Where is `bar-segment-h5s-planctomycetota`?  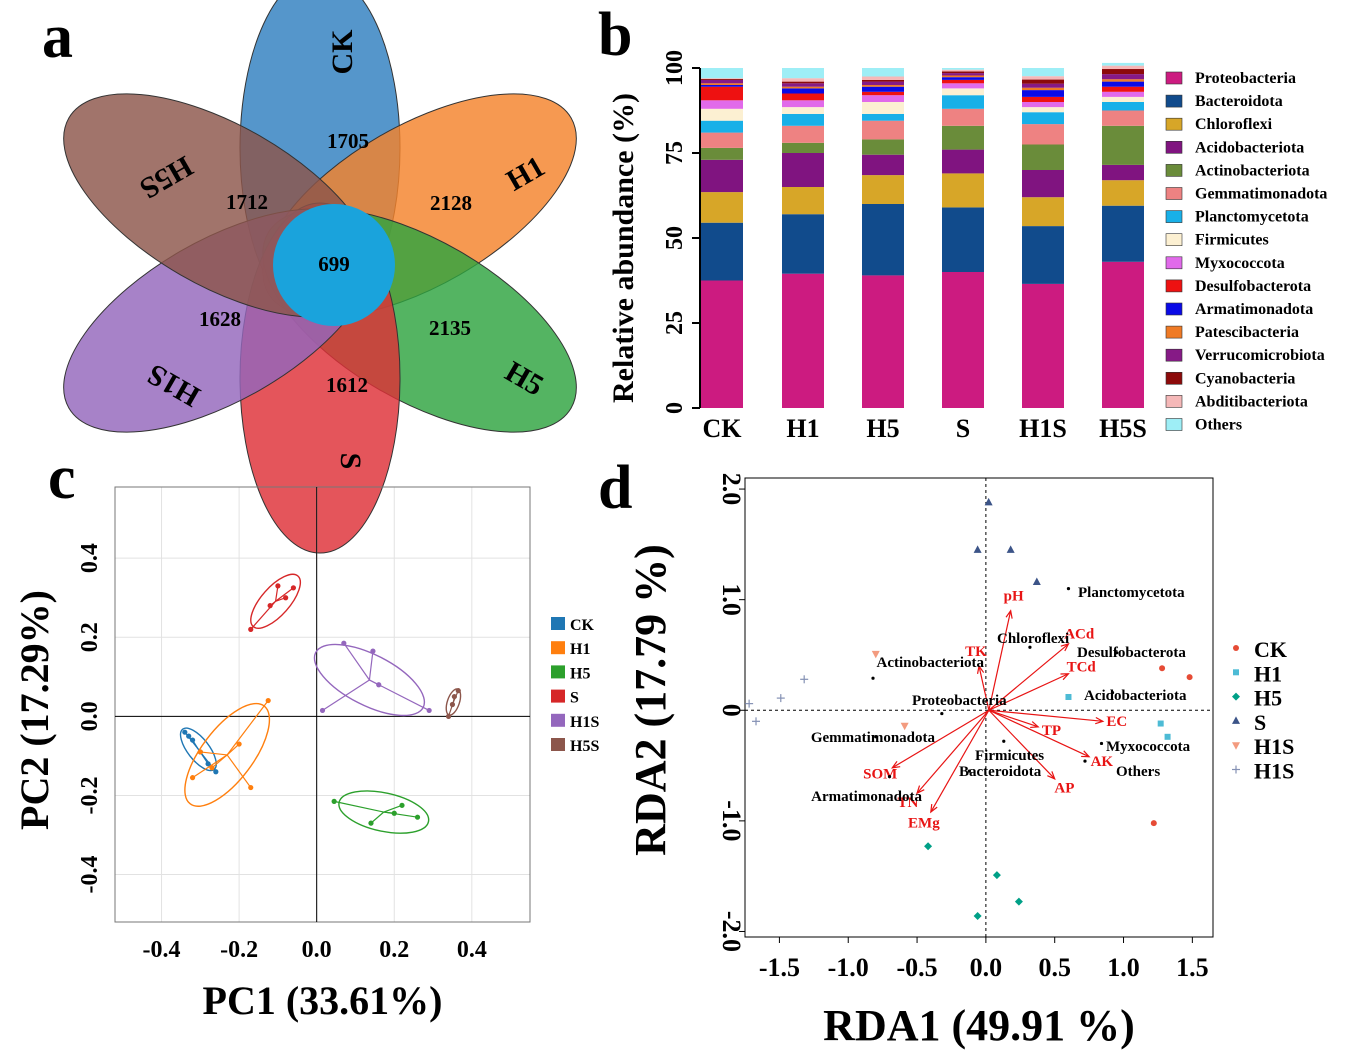 bar-segment-h5s-planctomycetota is located at coordinates (1123, 106).